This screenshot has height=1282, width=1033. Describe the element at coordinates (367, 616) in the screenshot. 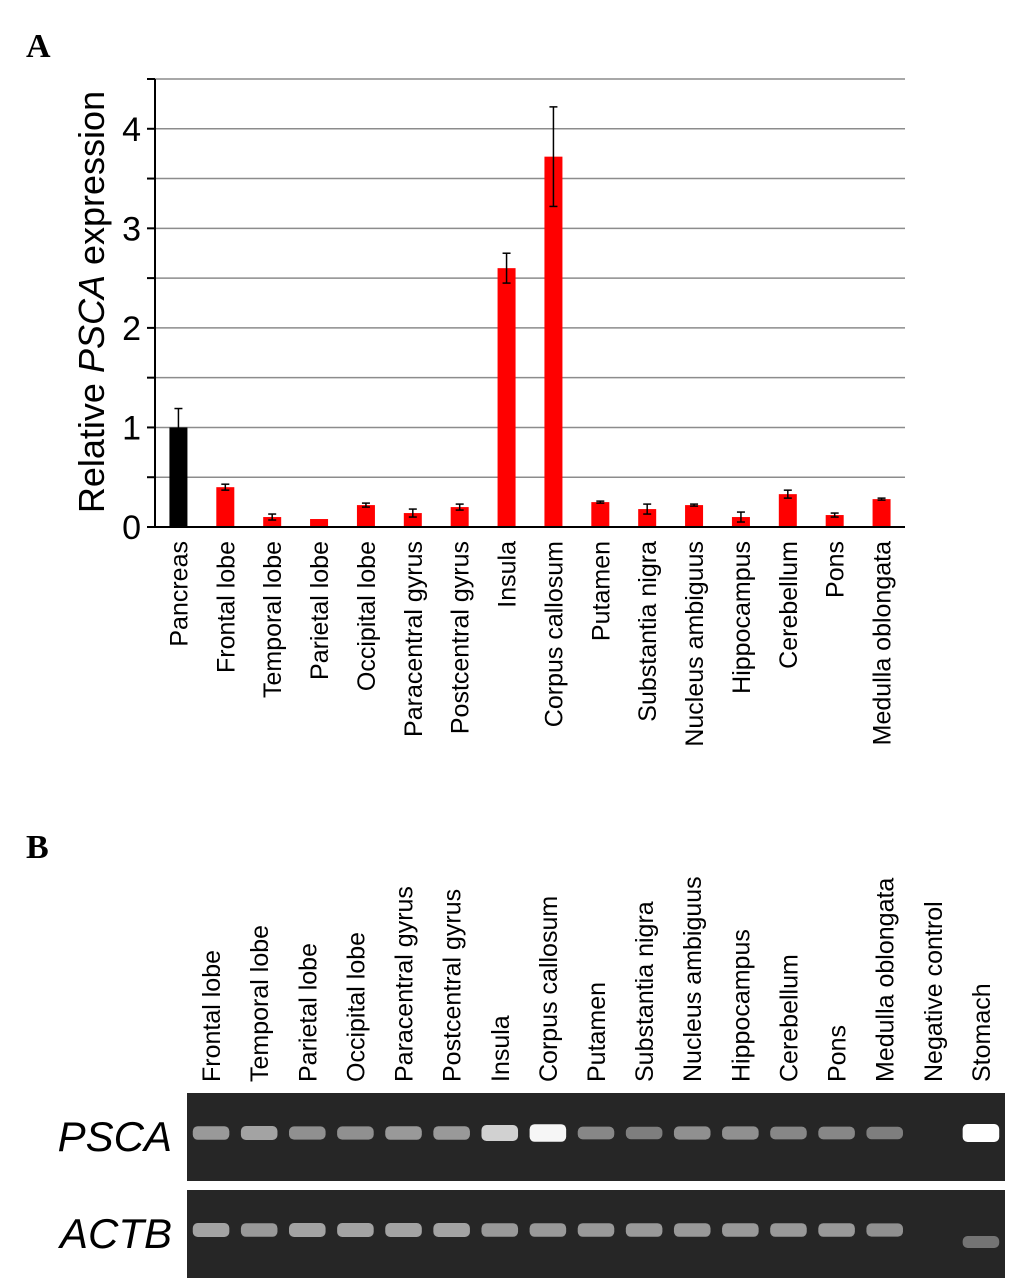

I see `category-label: Occipital lobe` at that location.